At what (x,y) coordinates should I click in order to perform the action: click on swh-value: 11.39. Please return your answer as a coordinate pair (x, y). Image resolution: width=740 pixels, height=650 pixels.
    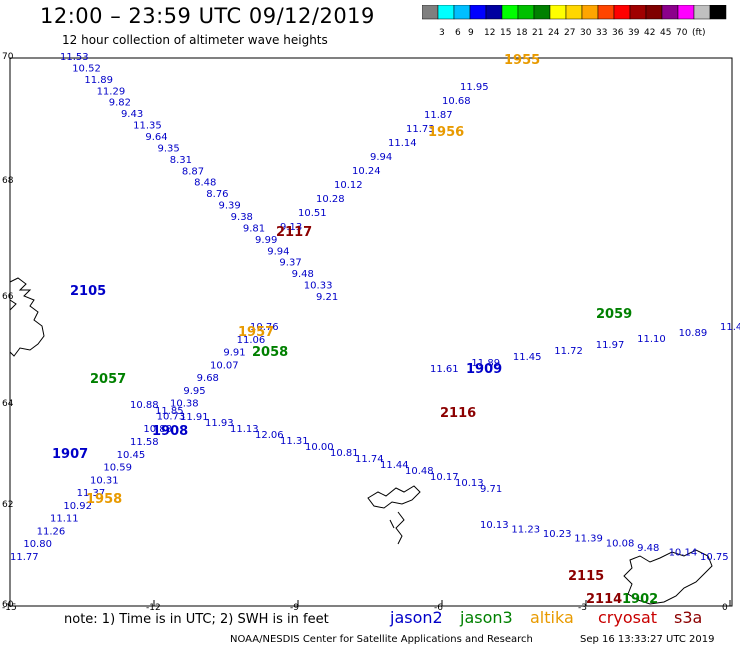
    Looking at the image, I should click on (588, 539).